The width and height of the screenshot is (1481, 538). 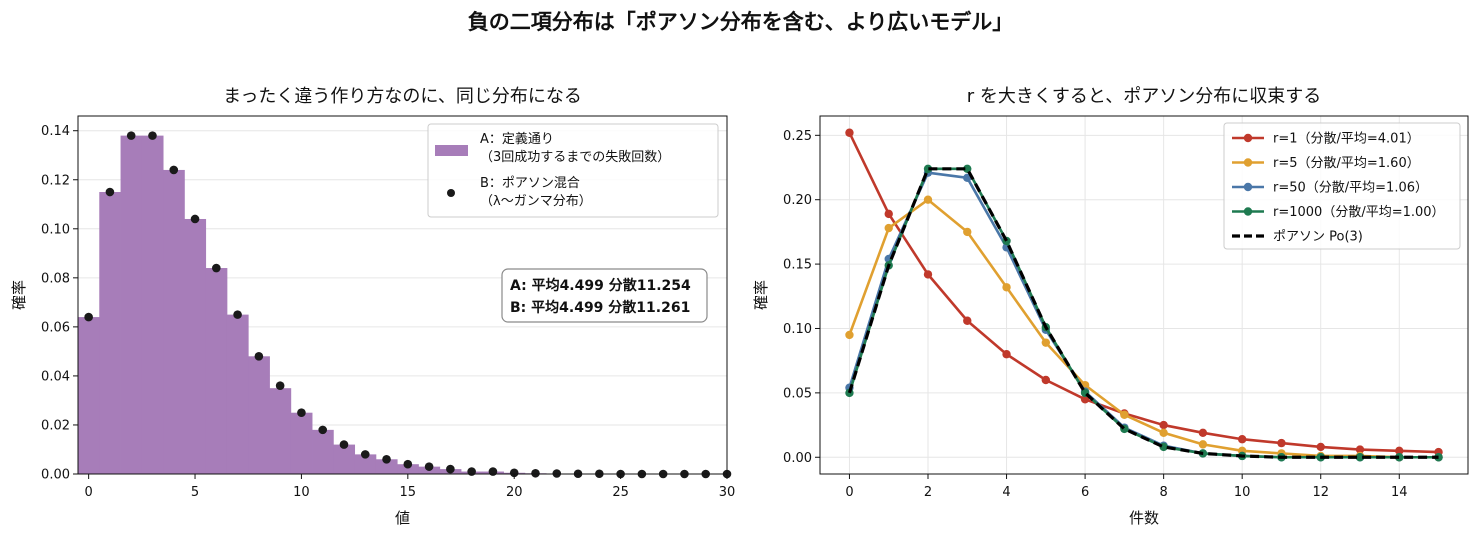 I want to click on figure-suptitle: 負の二項分布は「ポアソン分布を含む、より広いモデル」, so click(x=740, y=22).